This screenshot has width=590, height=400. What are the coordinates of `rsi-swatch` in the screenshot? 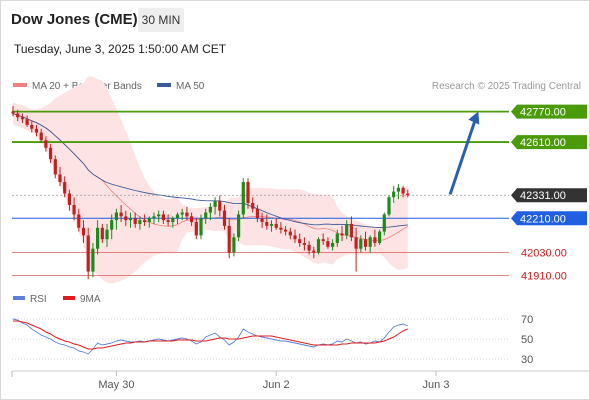 It's located at (19, 298).